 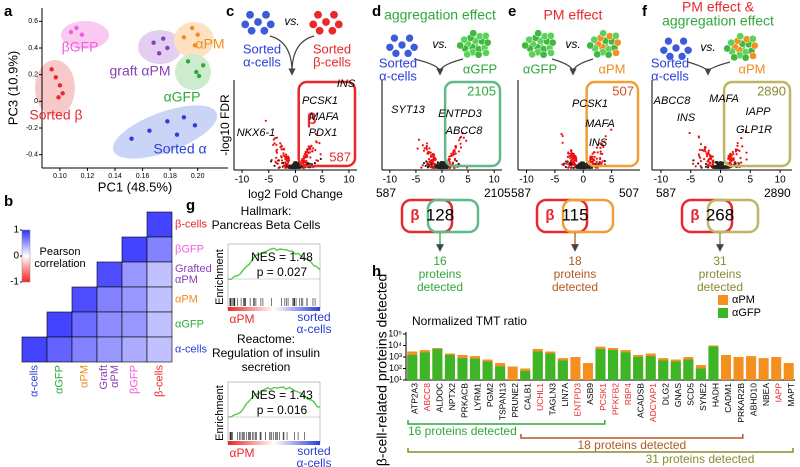 I want to click on panel-label: e, so click(x=512, y=11).